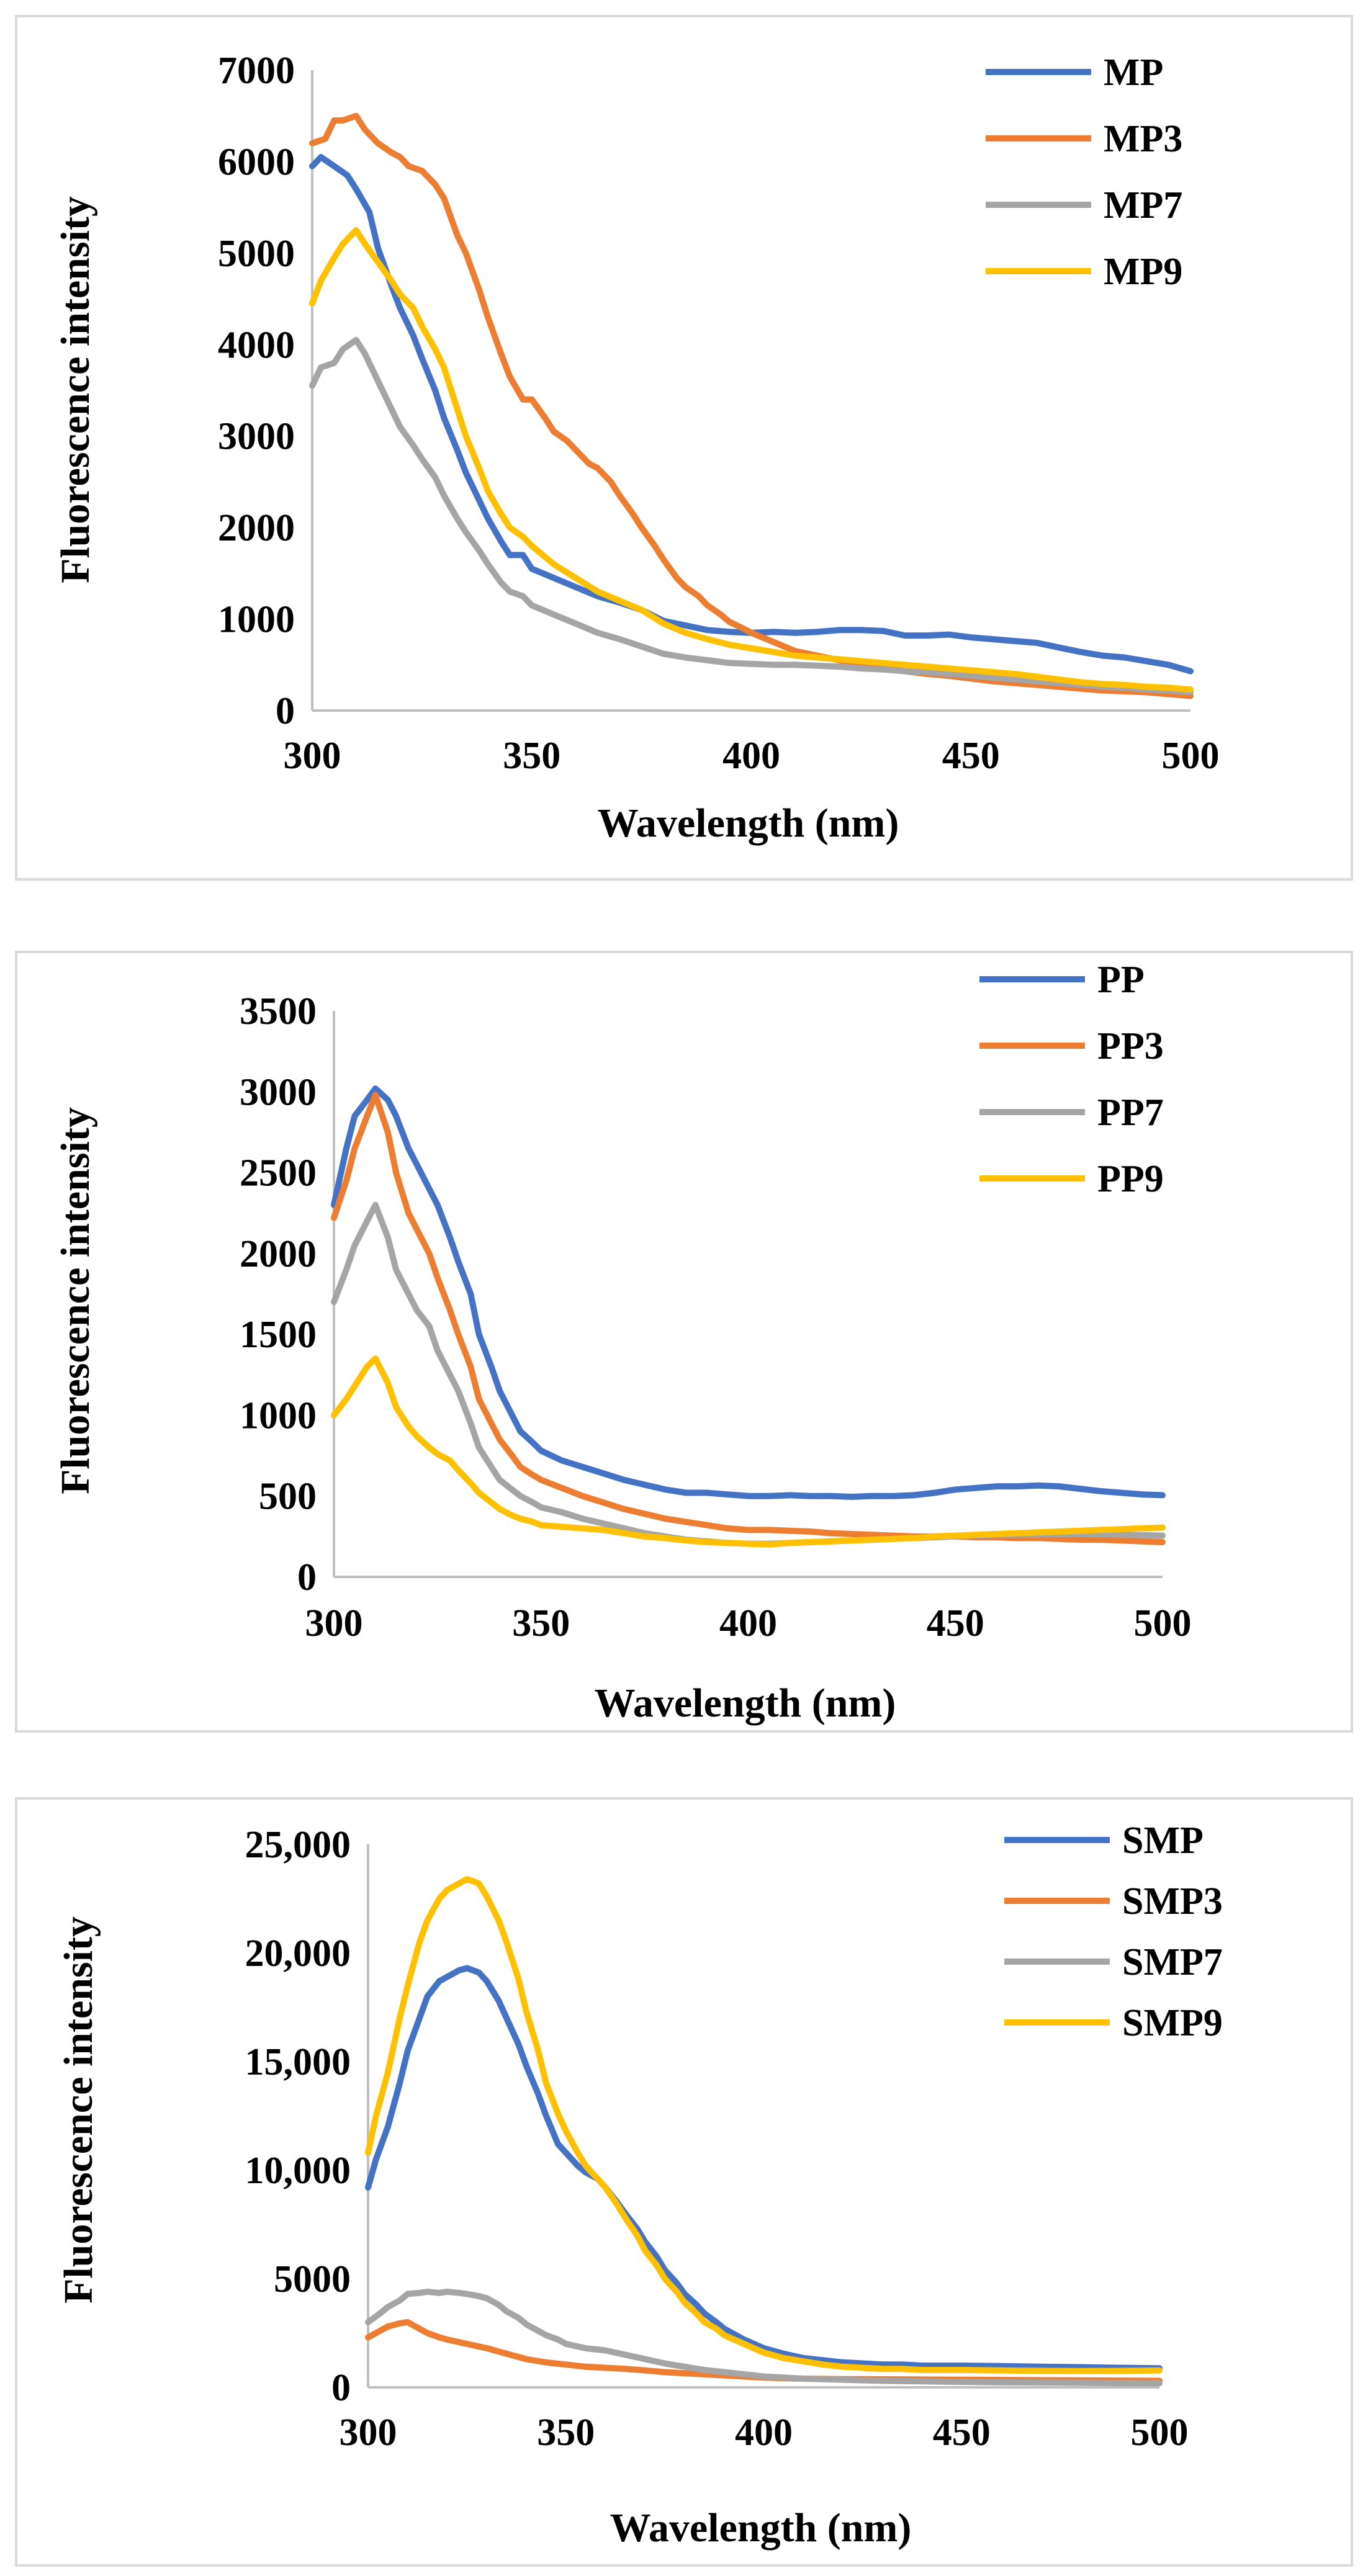 The height and width of the screenshot is (2576, 1368). What do you see at coordinates (1163, 1841) in the screenshot?
I see `legend-label-smp: SMP` at bounding box center [1163, 1841].